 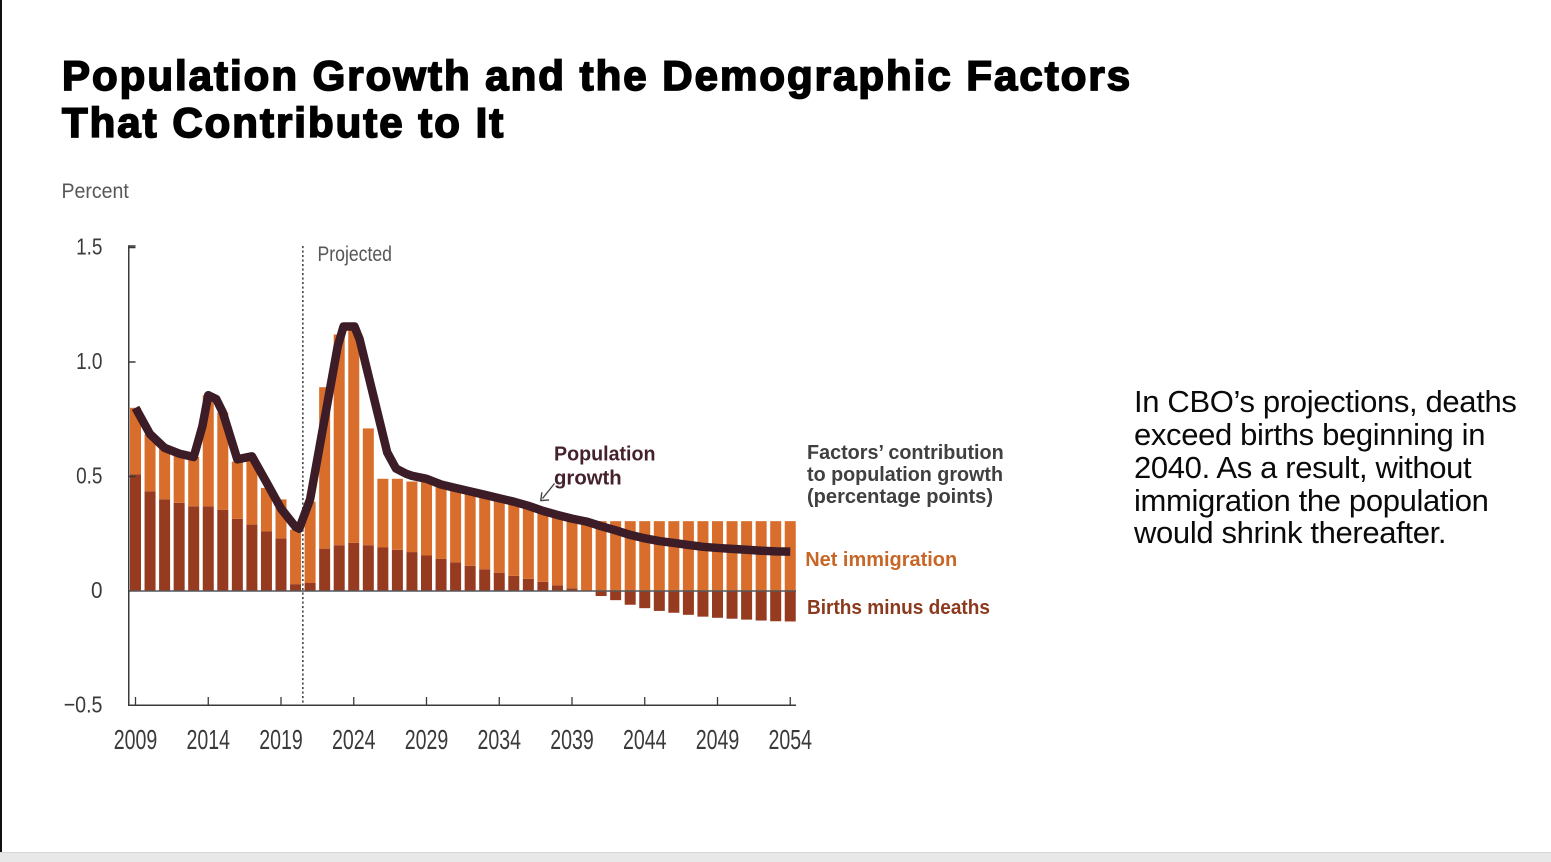 I want to click on svg-text: Percent, so click(x=95, y=191).